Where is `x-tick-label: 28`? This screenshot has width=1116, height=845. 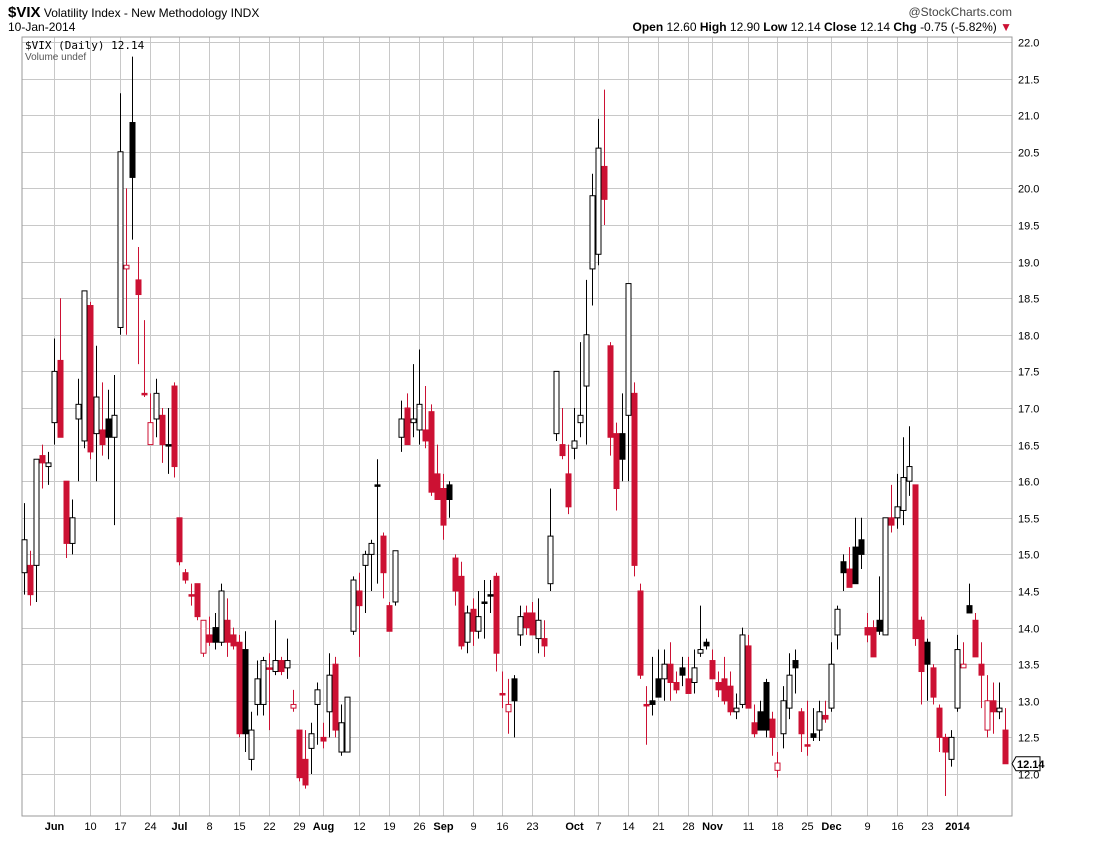
x-tick-label: 28 is located at coordinates (688, 827).